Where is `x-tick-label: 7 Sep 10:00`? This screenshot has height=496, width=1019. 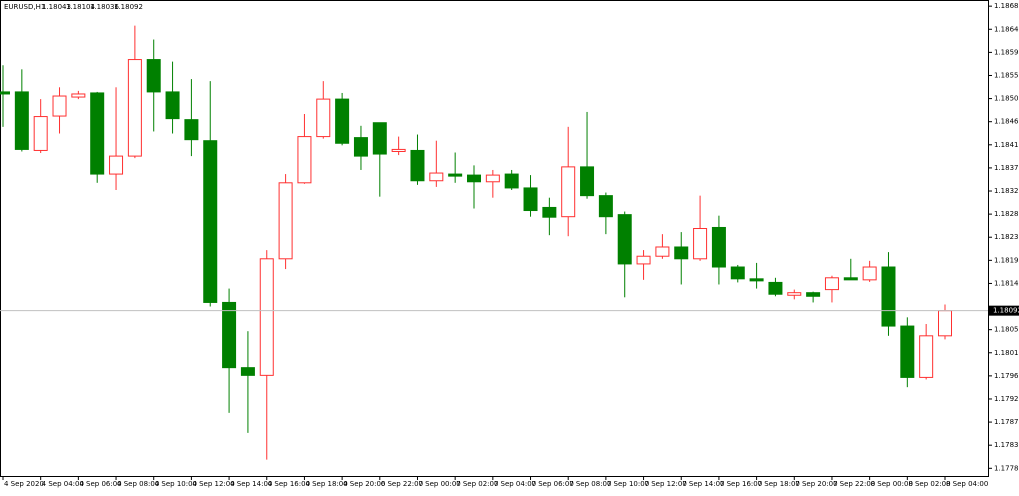 x-tick-label: 7 Sep 10:00 is located at coordinates (628, 484).